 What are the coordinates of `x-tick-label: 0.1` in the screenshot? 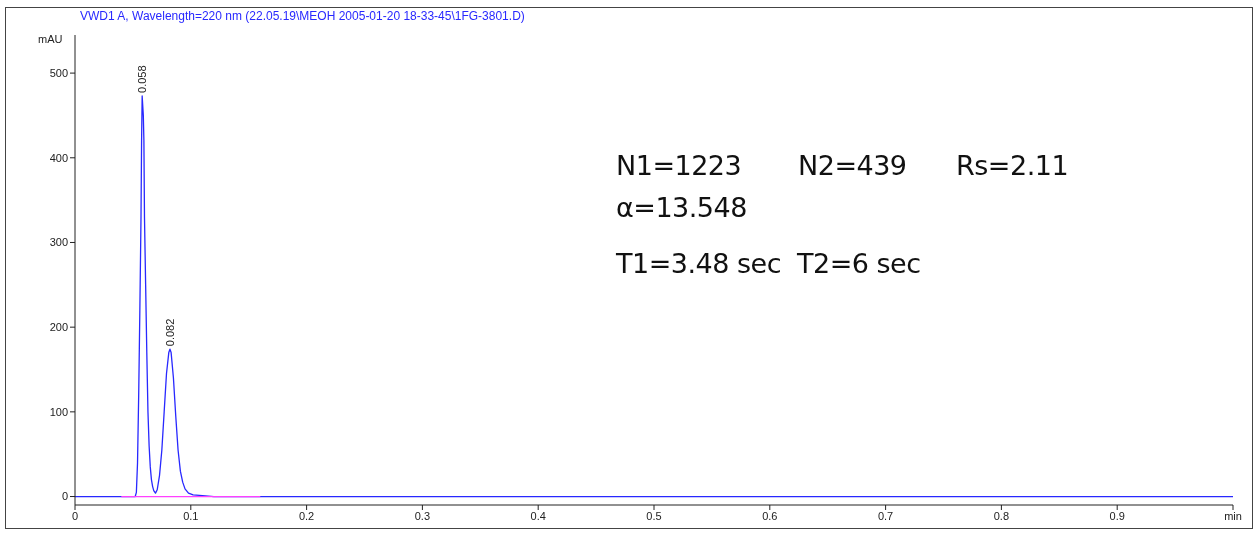 It's located at (191, 515).